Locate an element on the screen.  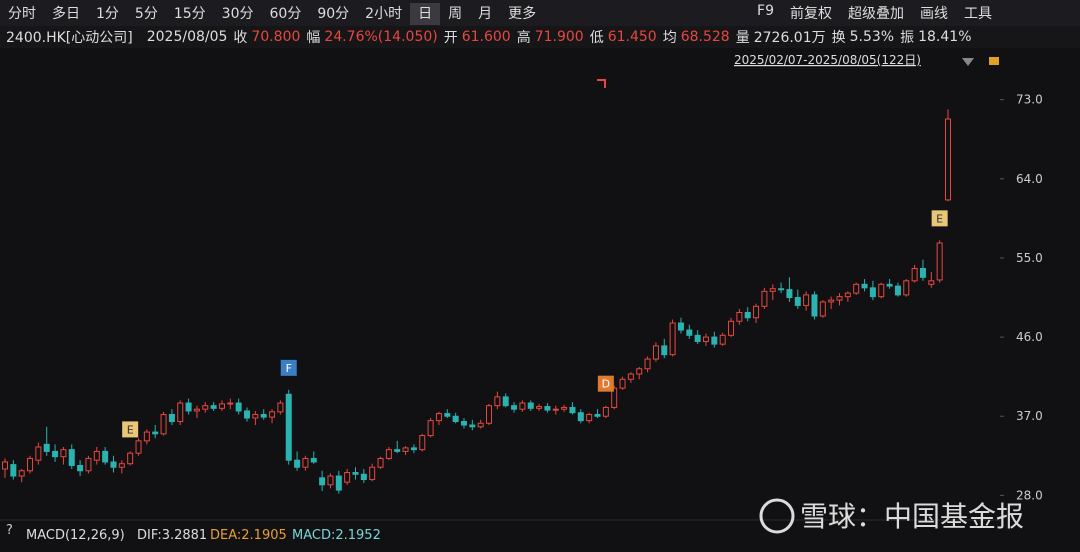
tab: 分时 is located at coordinates (22, 14).